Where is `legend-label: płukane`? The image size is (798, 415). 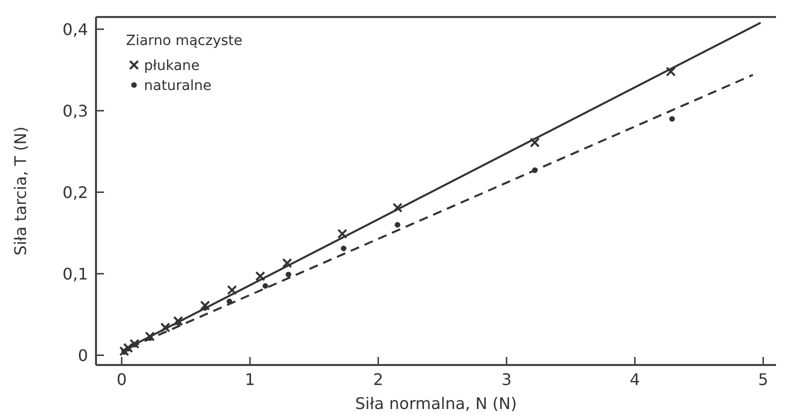 legend-label: płukane is located at coordinates (172, 66).